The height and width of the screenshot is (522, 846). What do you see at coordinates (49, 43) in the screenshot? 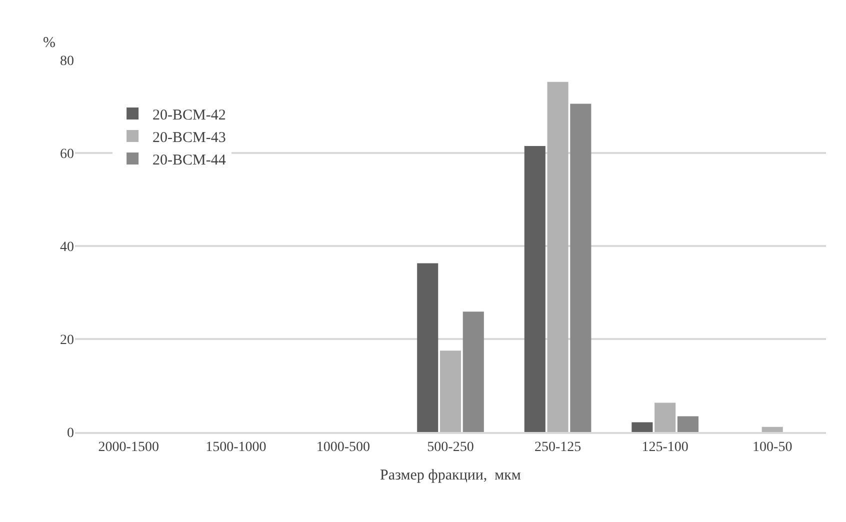
I see `y-axis-title: %` at bounding box center [49, 43].